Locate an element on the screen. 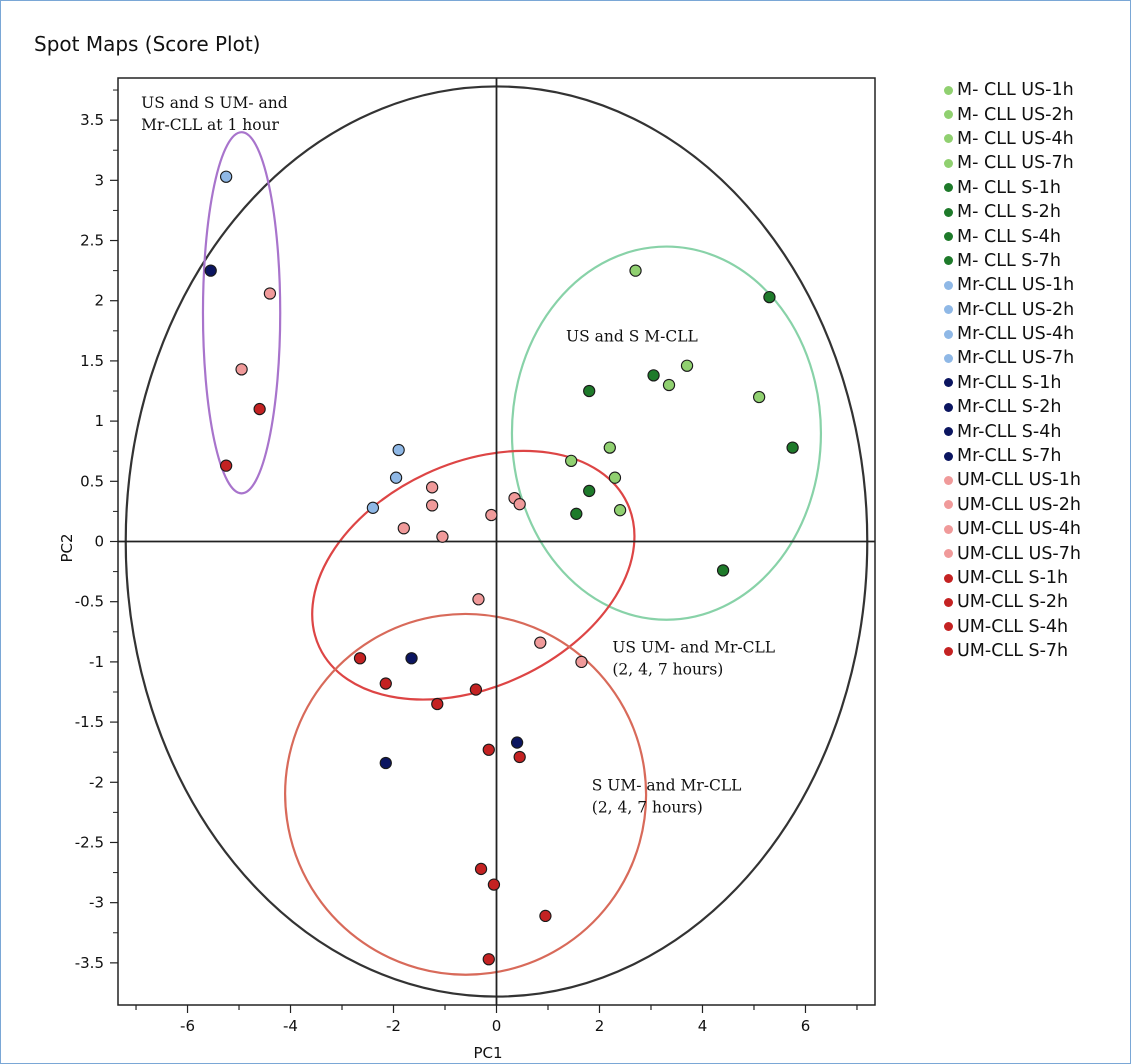 This screenshot has width=1131, height=1064. y-tick-label: 1 is located at coordinates (99, 421).